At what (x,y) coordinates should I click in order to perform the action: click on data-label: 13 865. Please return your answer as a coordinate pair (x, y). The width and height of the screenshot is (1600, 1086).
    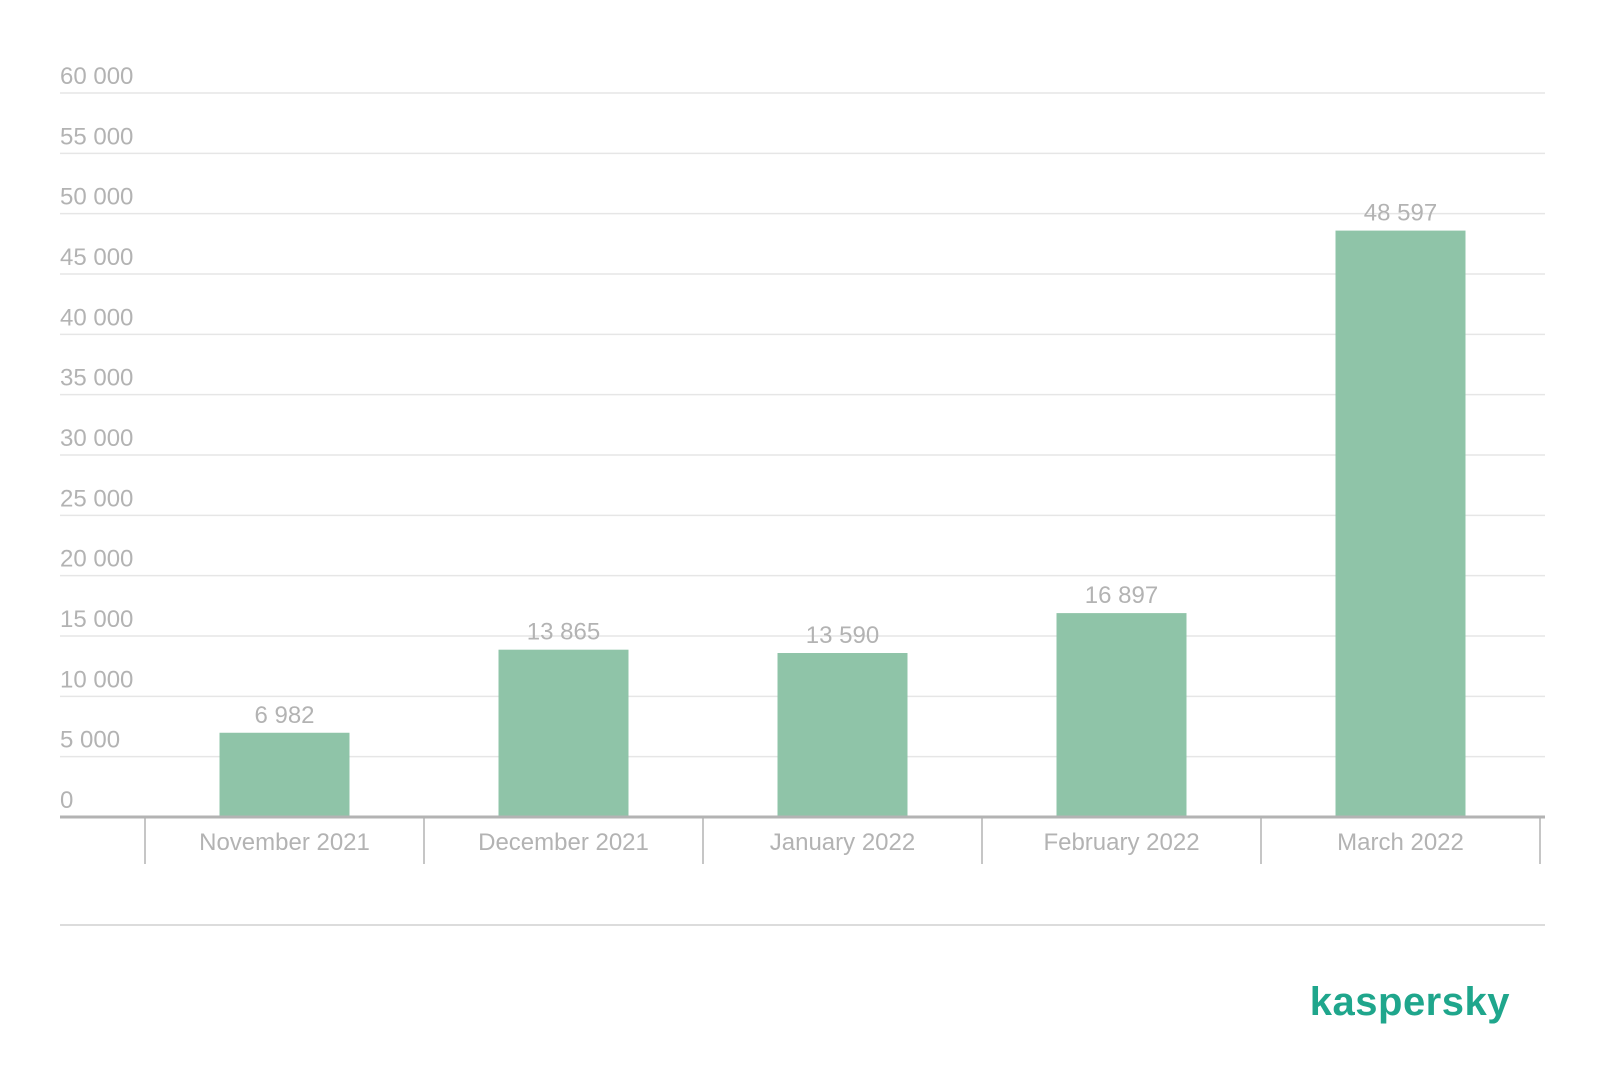
    Looking at the image, I should click on (563, 632).